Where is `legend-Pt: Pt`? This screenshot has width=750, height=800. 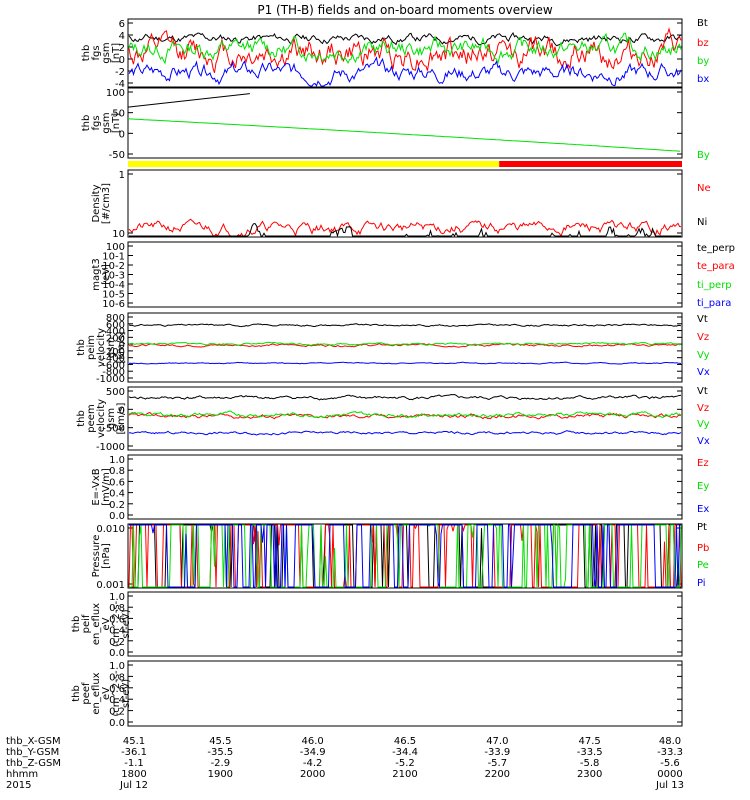 legend-Pt: Pt is located at coordinates (702, 527).